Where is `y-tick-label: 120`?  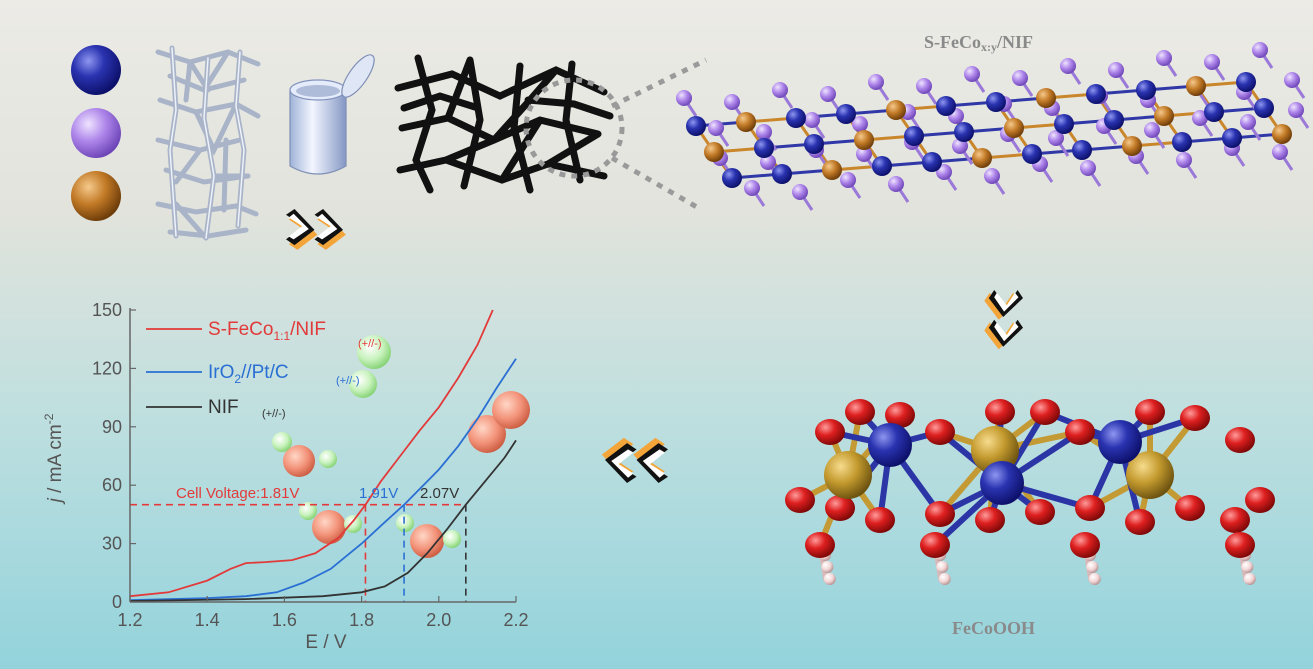
y-tick-label: 120 is located at coordinates (107, 368).